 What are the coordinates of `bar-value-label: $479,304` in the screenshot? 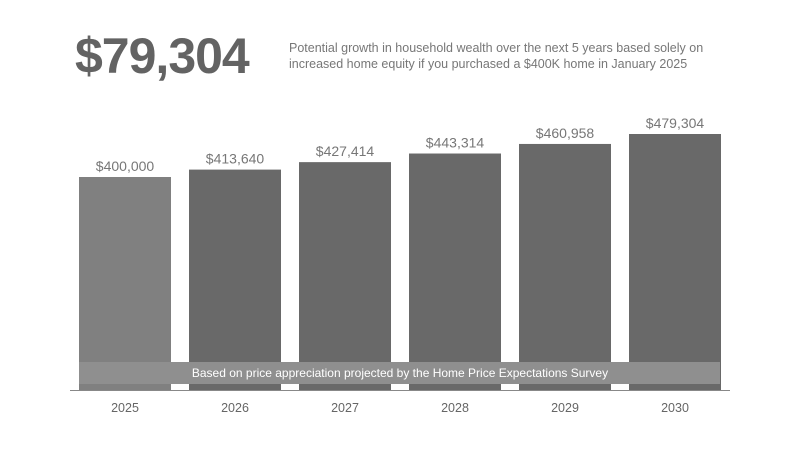 It's located at (675, 123).